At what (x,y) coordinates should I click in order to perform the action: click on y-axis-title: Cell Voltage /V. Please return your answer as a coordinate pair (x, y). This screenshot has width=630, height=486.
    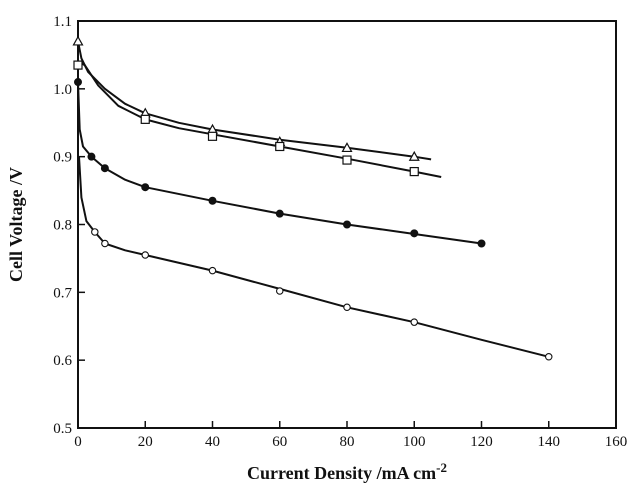
    Looking at the image, I should click on (16, 224).